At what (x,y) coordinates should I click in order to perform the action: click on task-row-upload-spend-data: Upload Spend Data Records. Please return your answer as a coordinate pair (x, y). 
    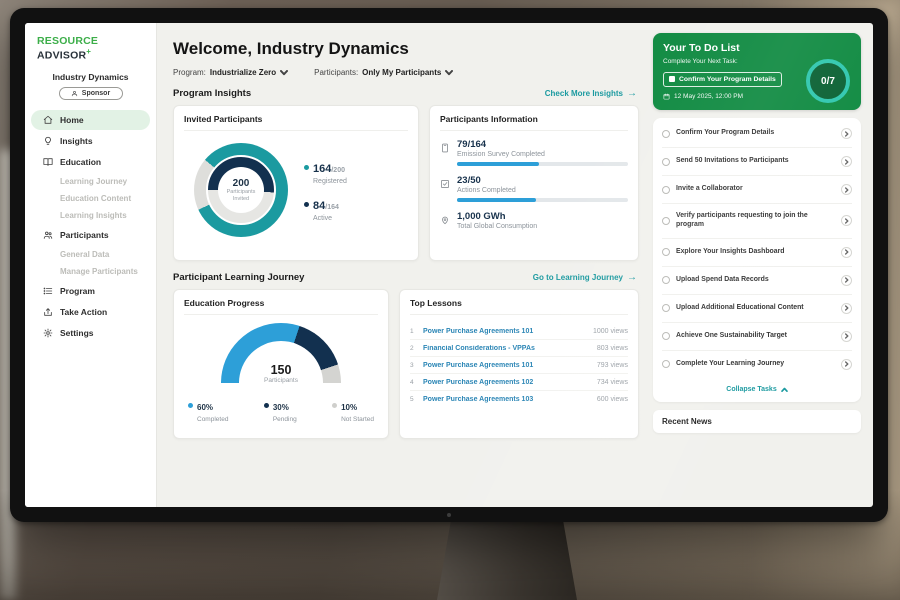
    Looking at the image, I should click on (757, 281).